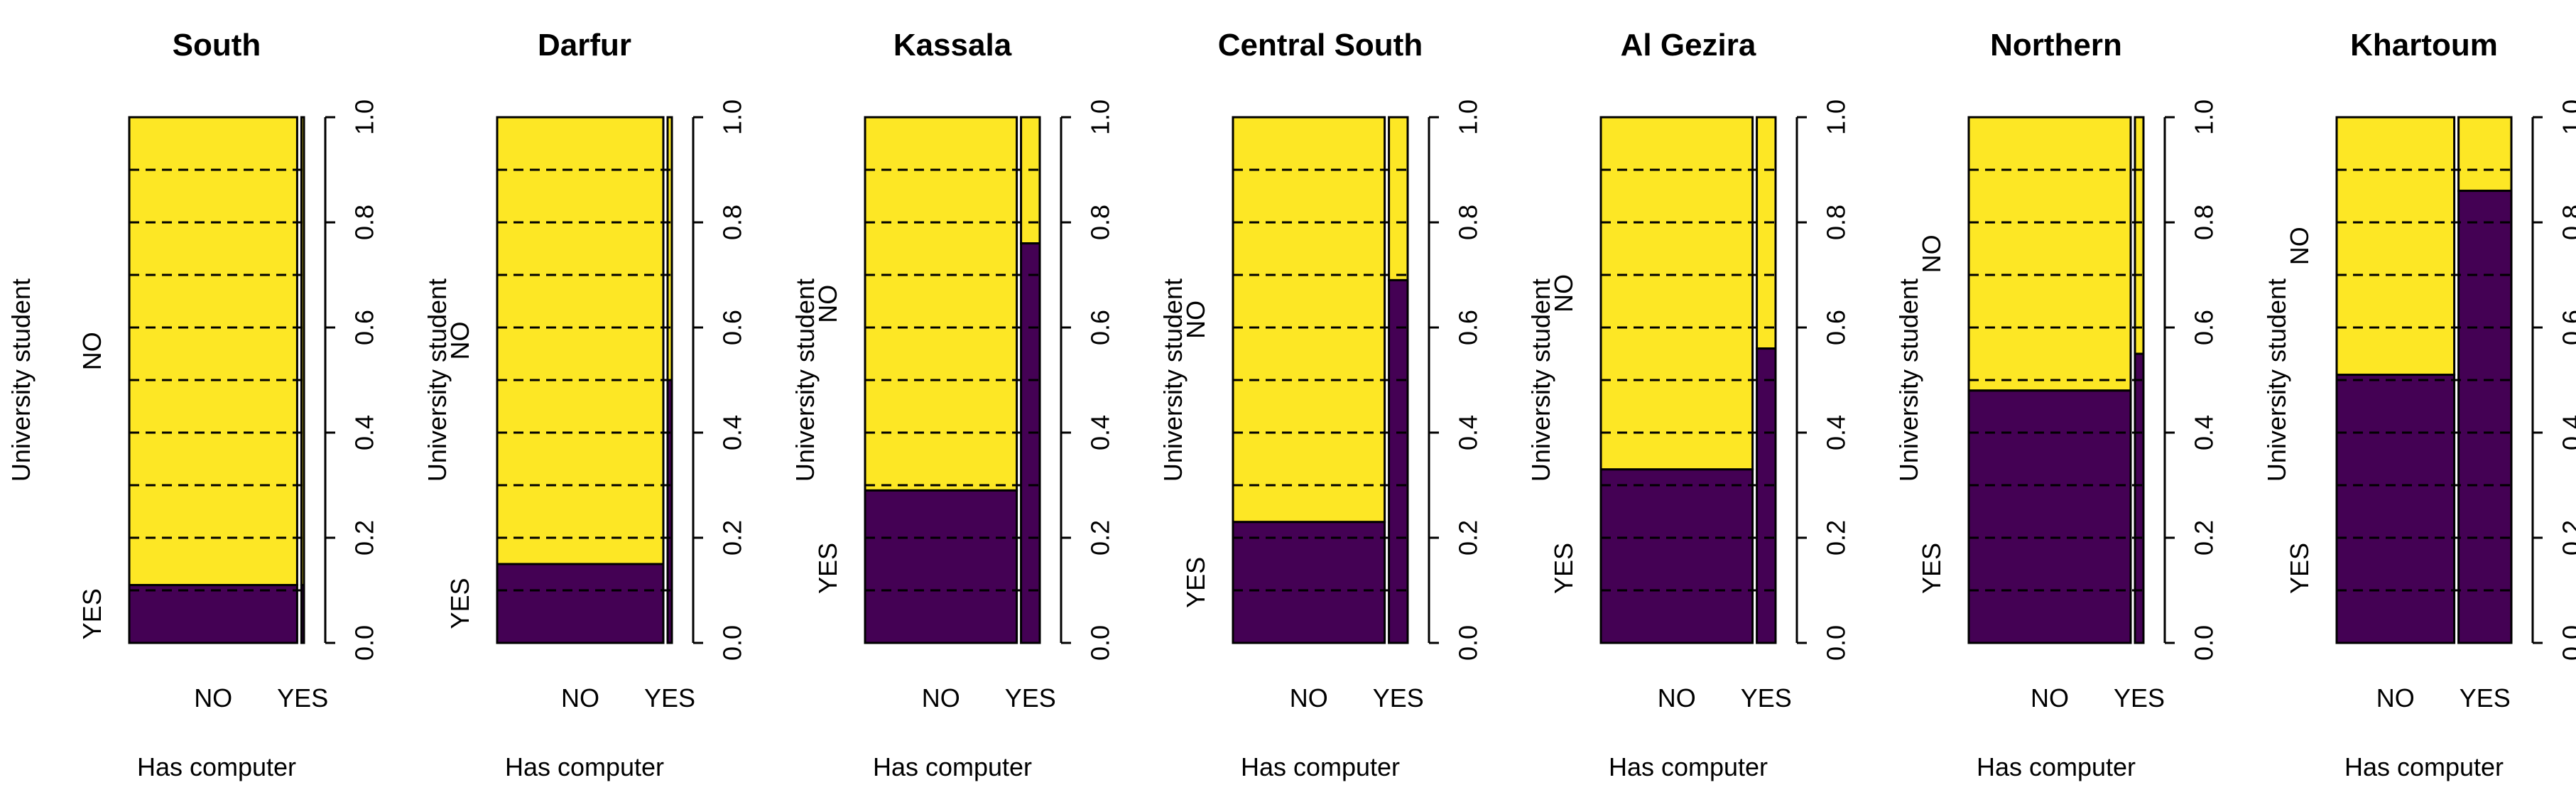  I want to click on panel-title: Kassala, so click(953, 46).